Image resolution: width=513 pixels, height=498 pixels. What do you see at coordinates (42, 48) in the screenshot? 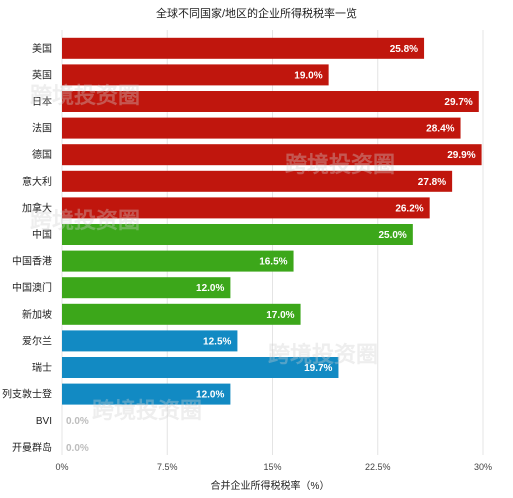
I see `category-label: 美国` at bounding box center [42, 48].